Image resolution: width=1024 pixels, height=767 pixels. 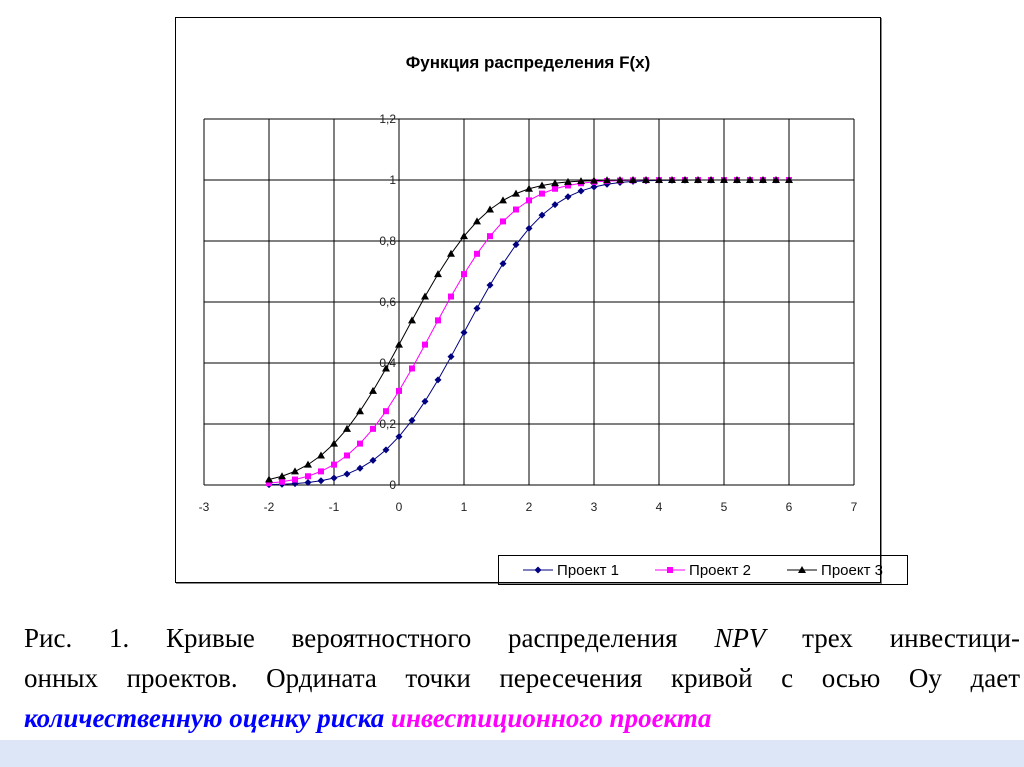 I want to click on x-tick-label: 6, so click(x=789, y=507).